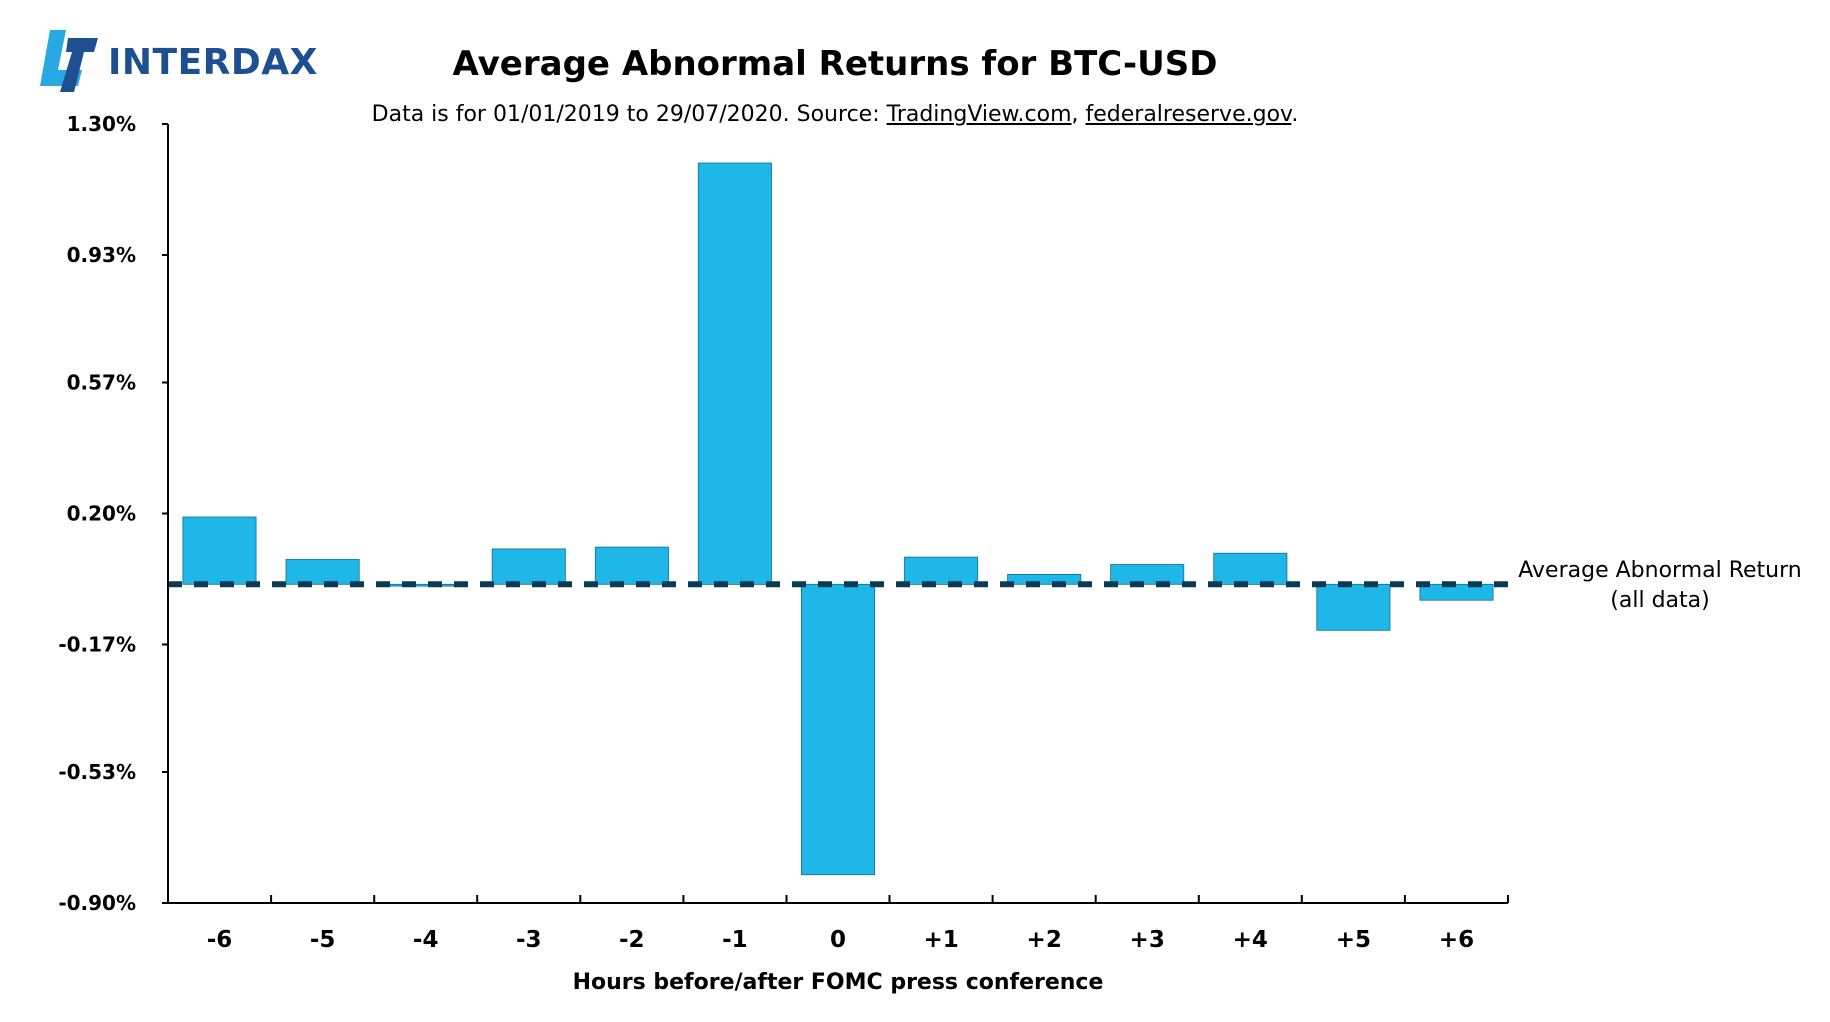 Image resolution: width=1830 pixels, height=1022 pixels. I want to click on x-tick-label: -1, so click(735, 940).